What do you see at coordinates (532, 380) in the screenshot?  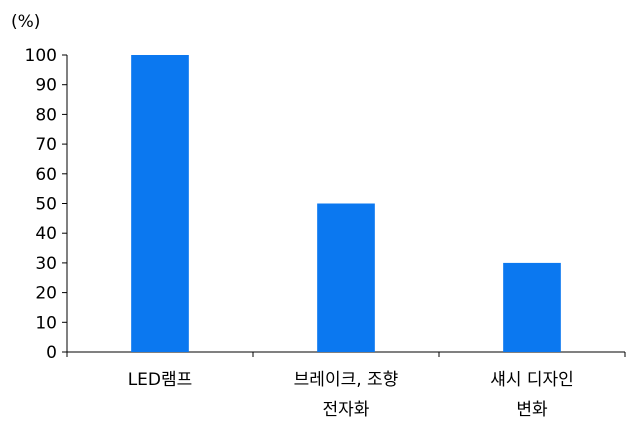 I see `x-category-label: 섀시 디자인` at bounding box center [532, 380].